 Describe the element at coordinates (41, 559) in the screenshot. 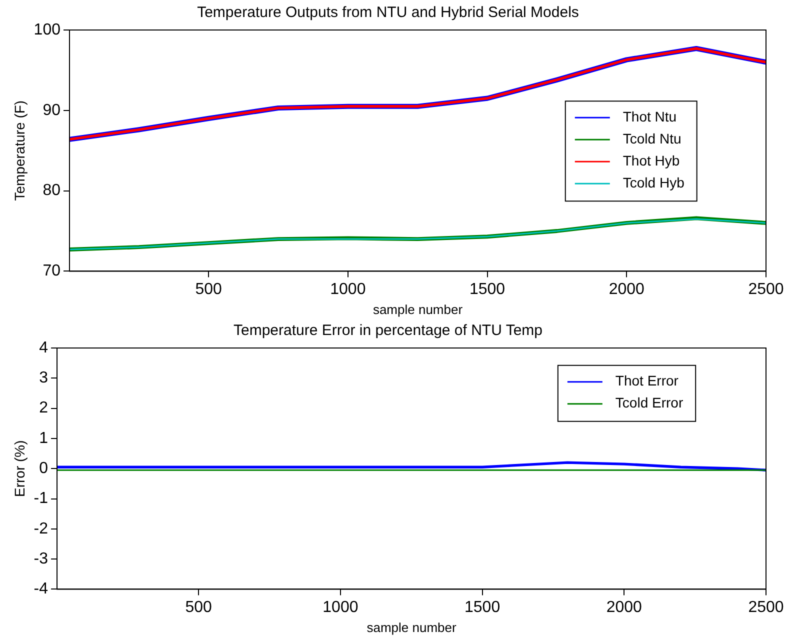

I see `y-tick-label: -3` at that location.